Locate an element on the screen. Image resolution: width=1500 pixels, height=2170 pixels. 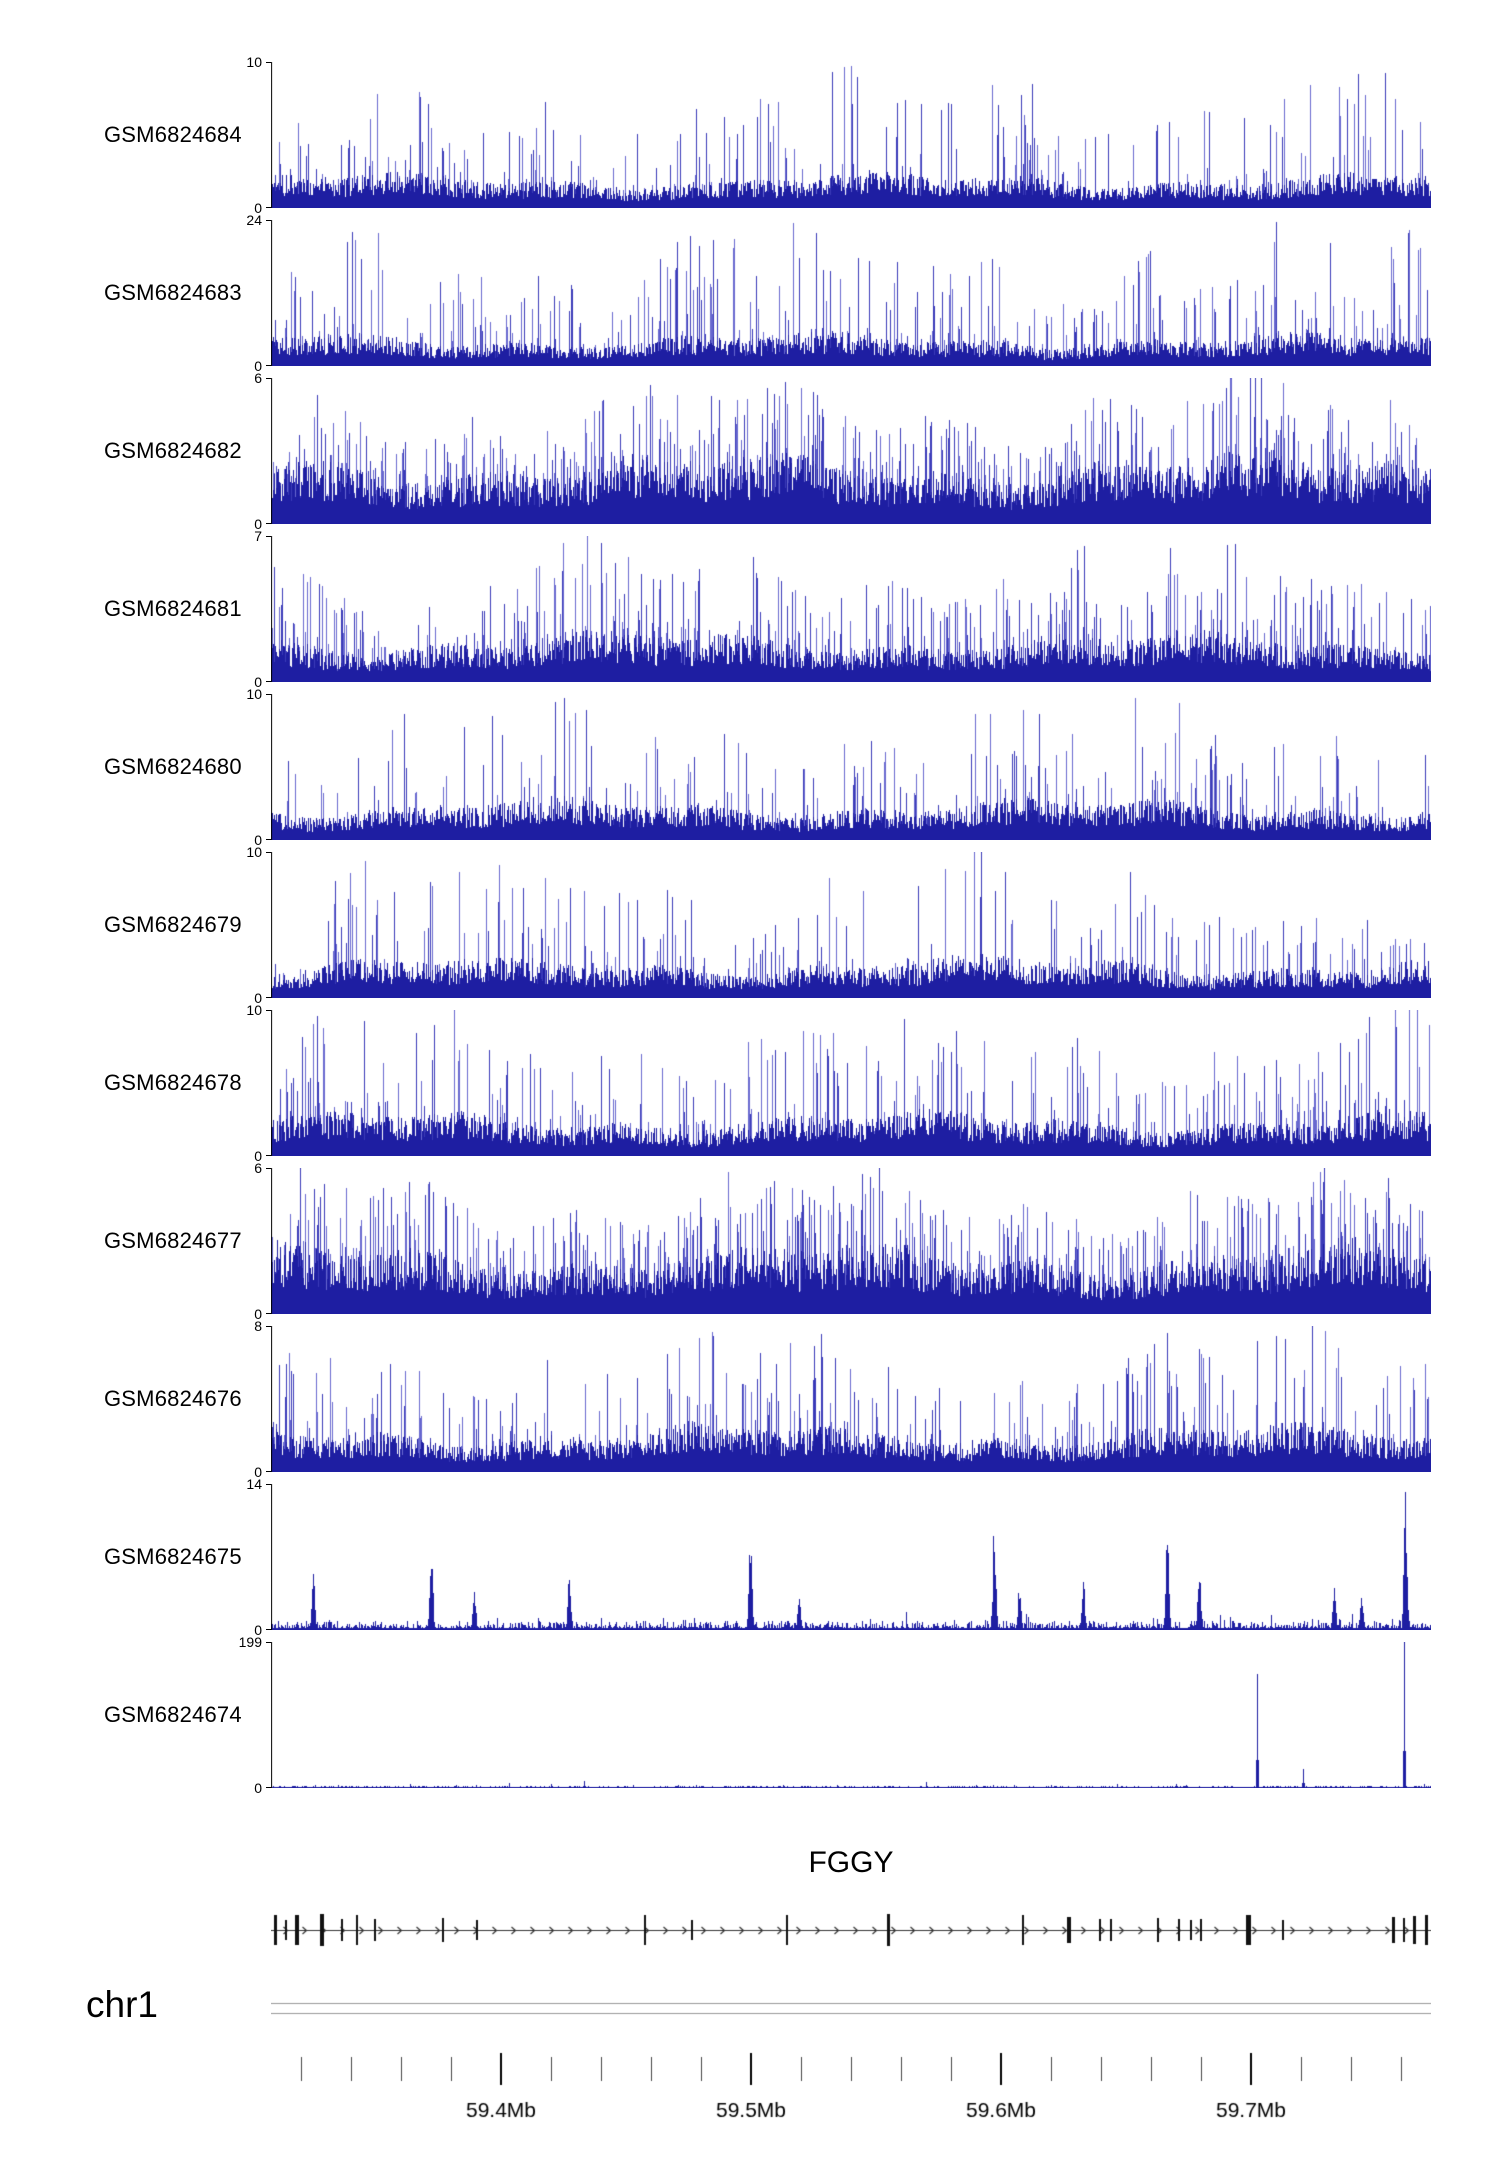
coverage-track: GSM6824675 14 0 is located at coordinates (750, 1557).